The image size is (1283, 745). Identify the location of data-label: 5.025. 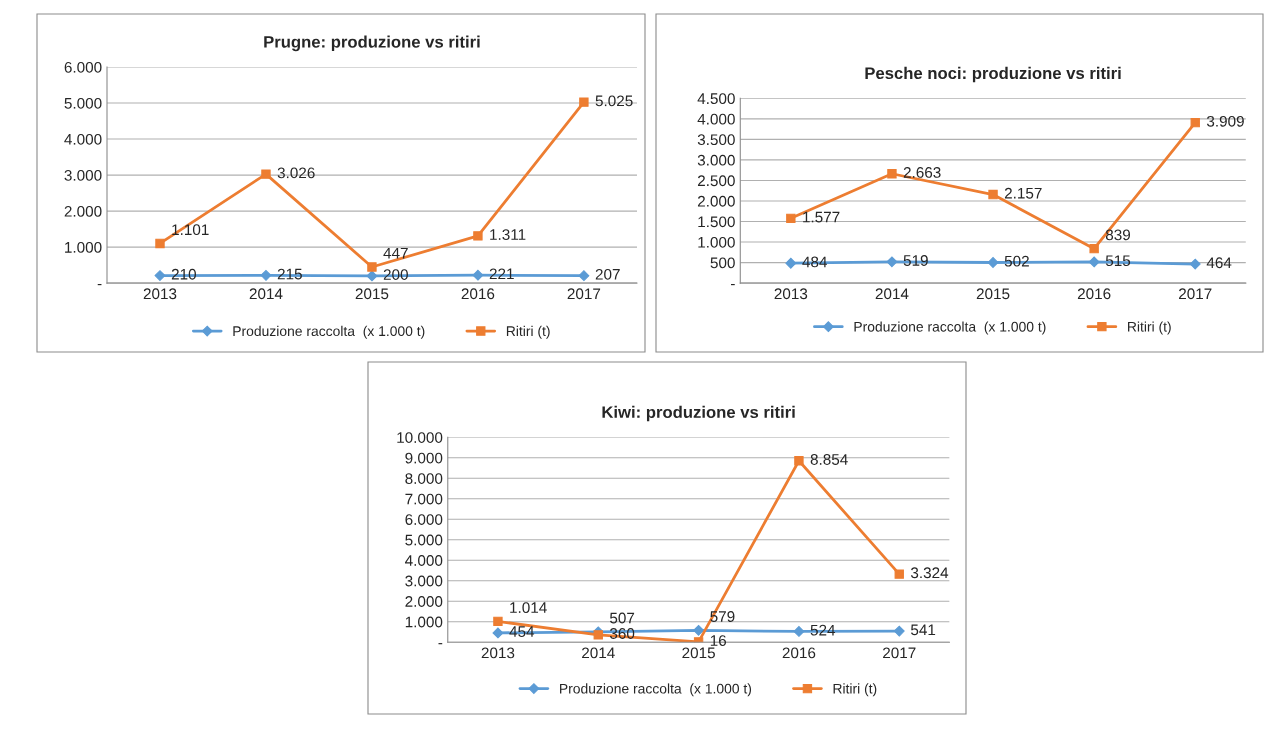
(614, 101).